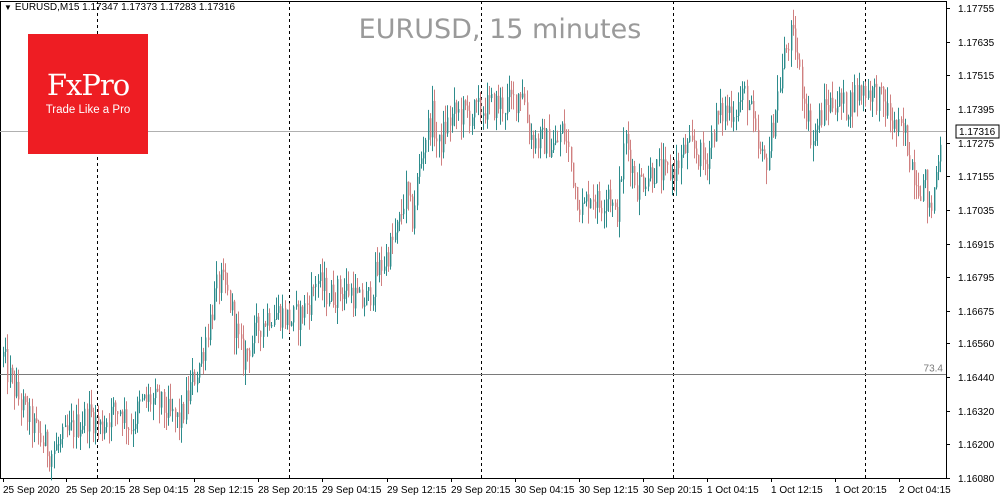  What do you see at coordinates (8, 7) in the screenshot?
I see `dropdown-triangle-icon: ▼` at bounding box center [8, 7].